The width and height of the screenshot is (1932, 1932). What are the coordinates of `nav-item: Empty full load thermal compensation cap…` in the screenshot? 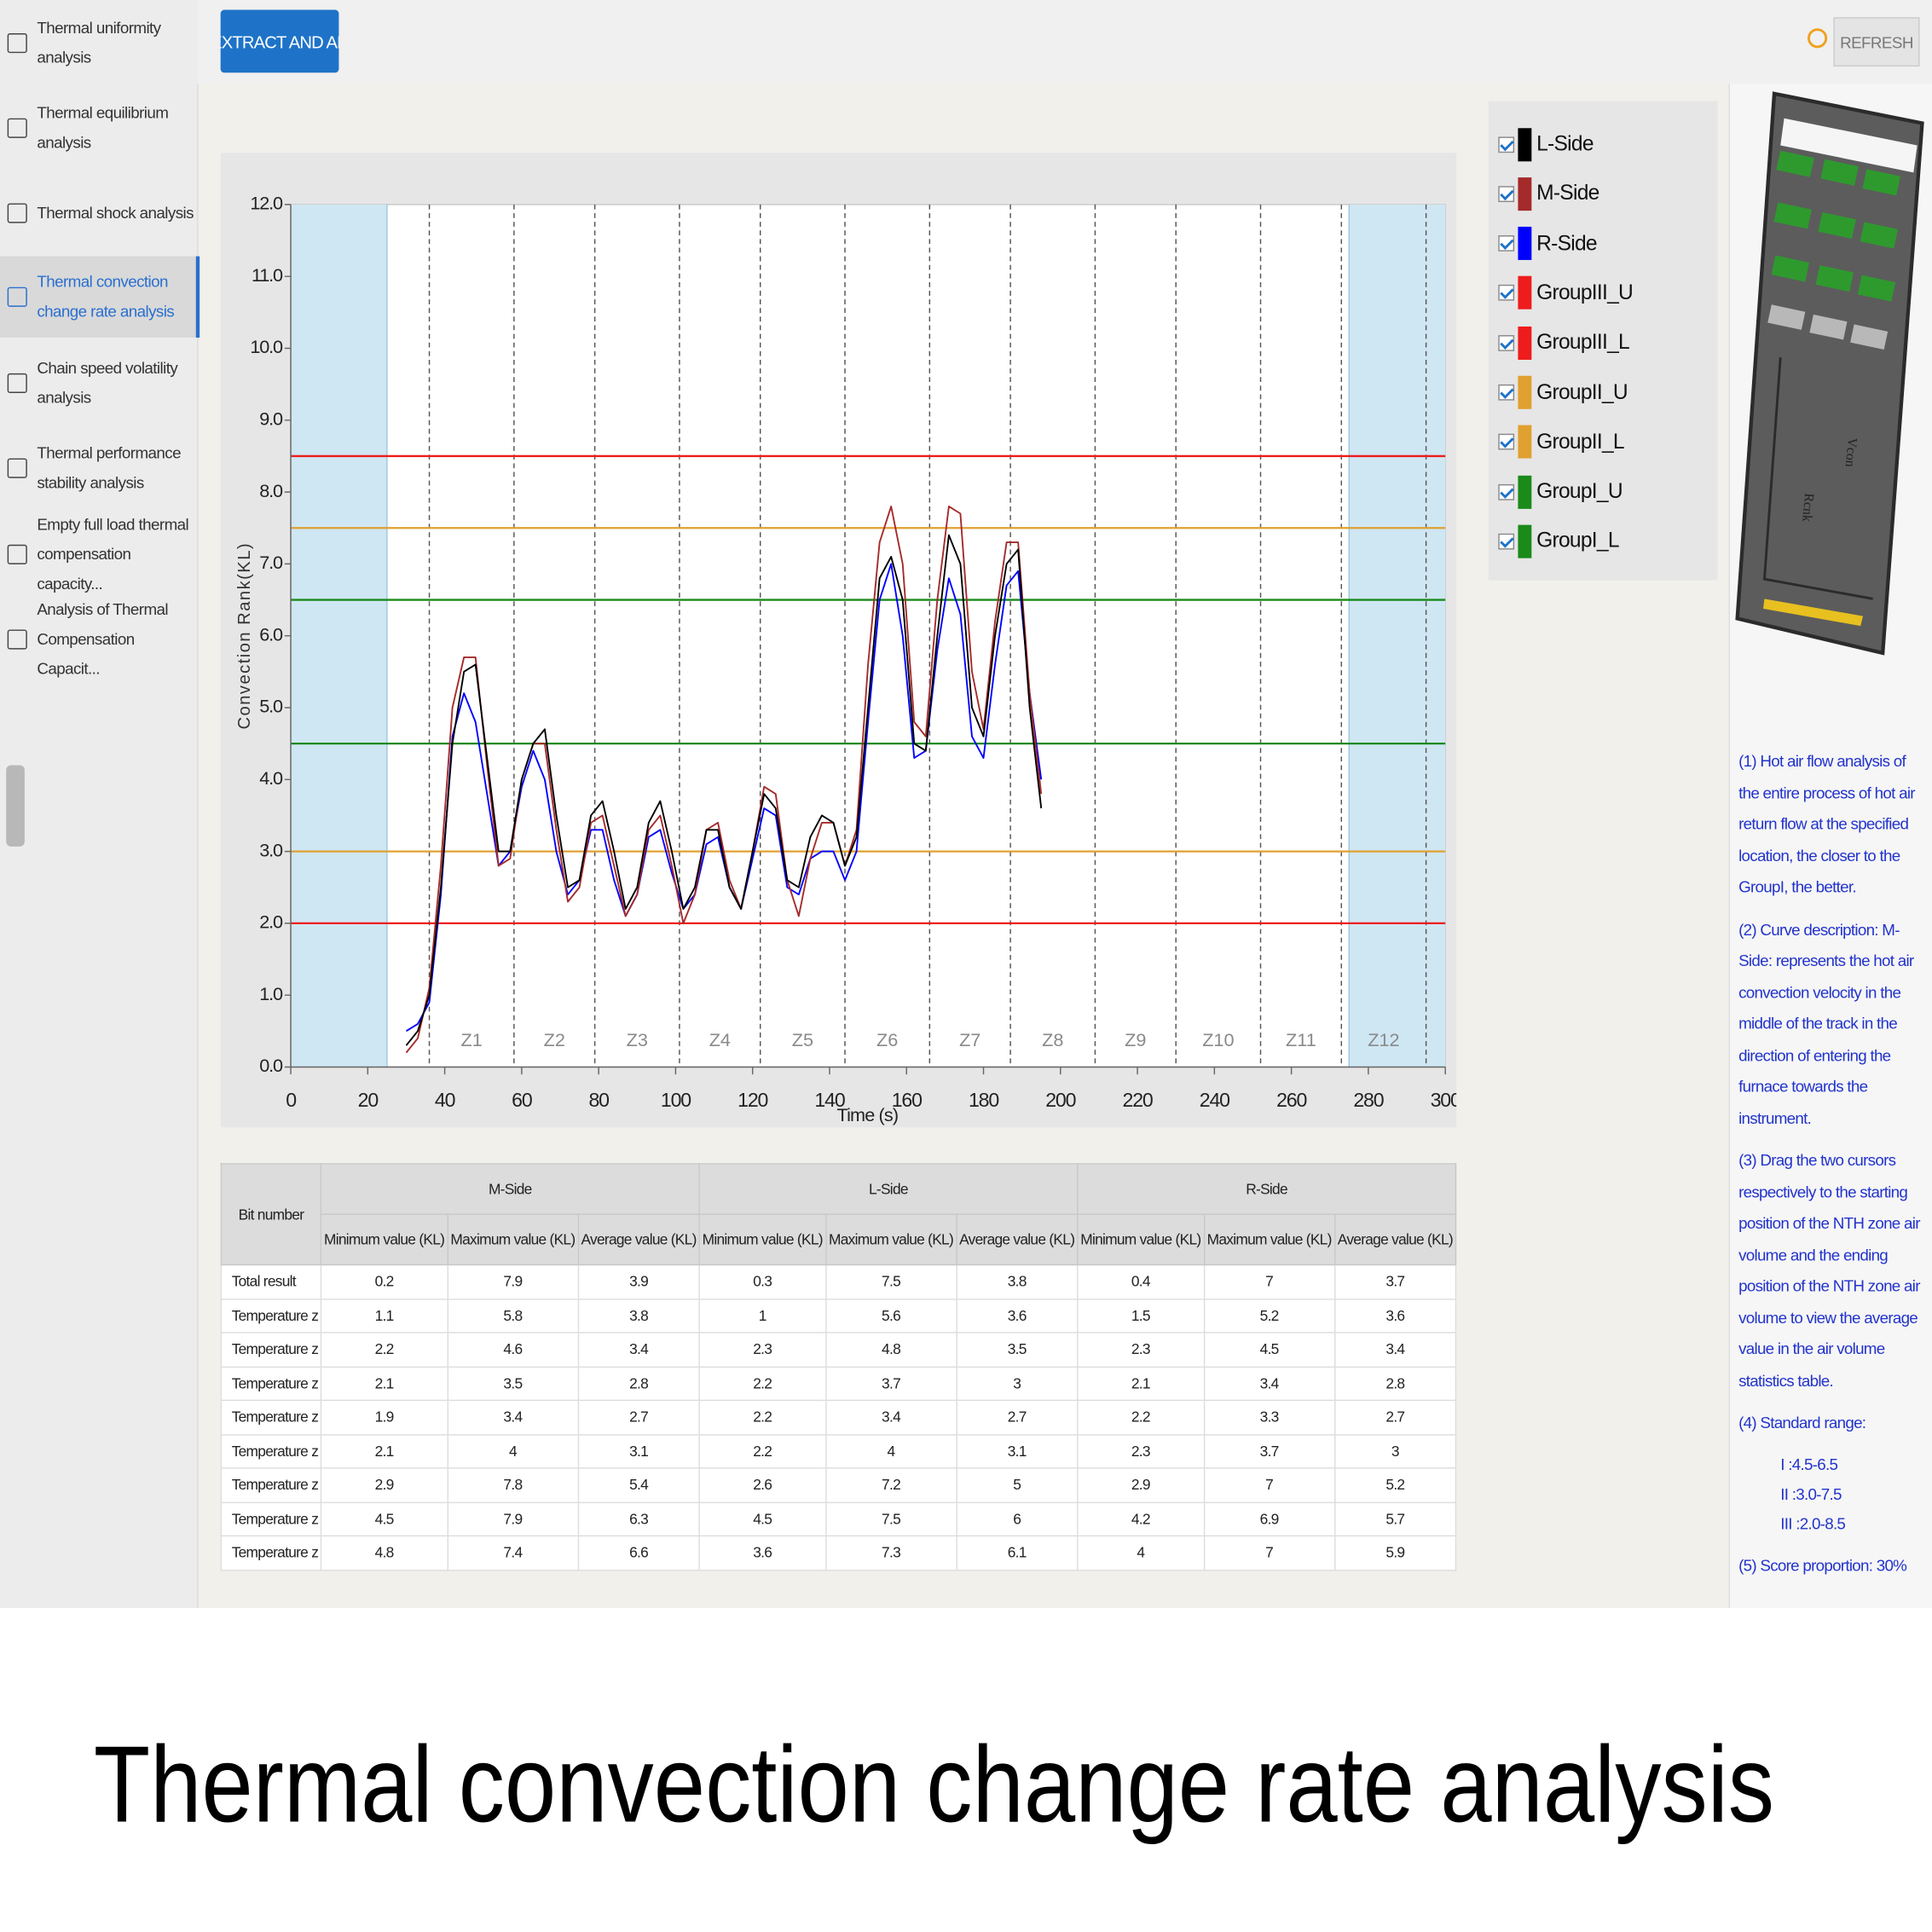 It's located at (98, 554).